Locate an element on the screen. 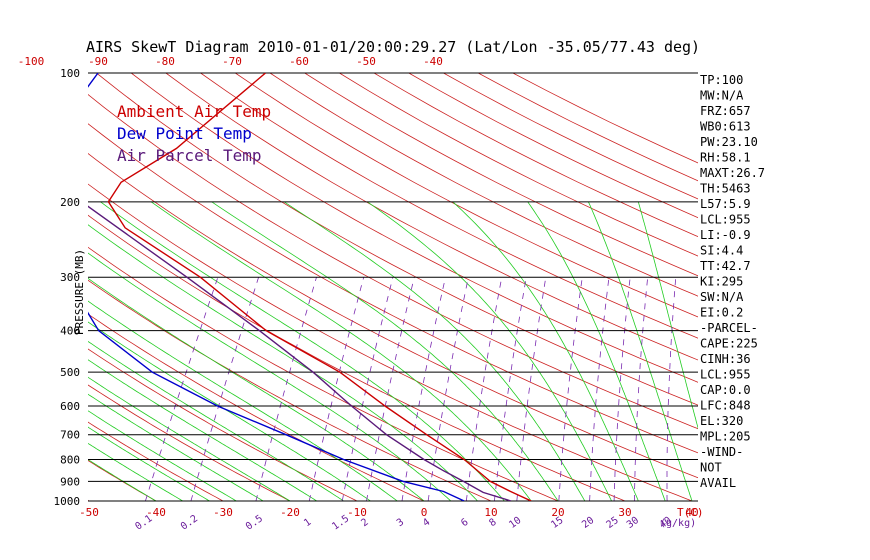  pressure-tick-label: 1000 is located at coordinates (67, 501).